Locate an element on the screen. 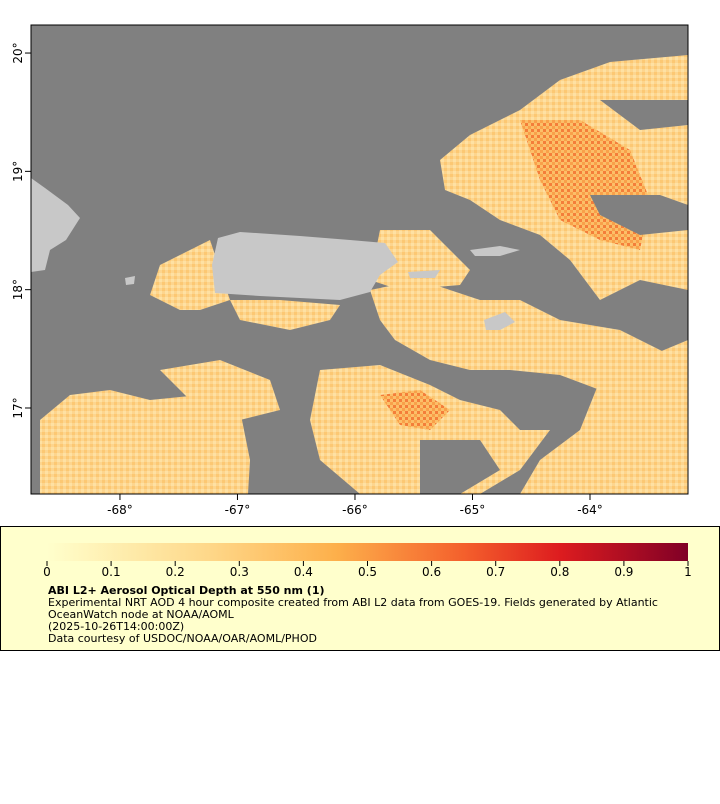 This screenshot has width=720, height=804. y-tick-label: 20° is located at coordinates (18, 52).